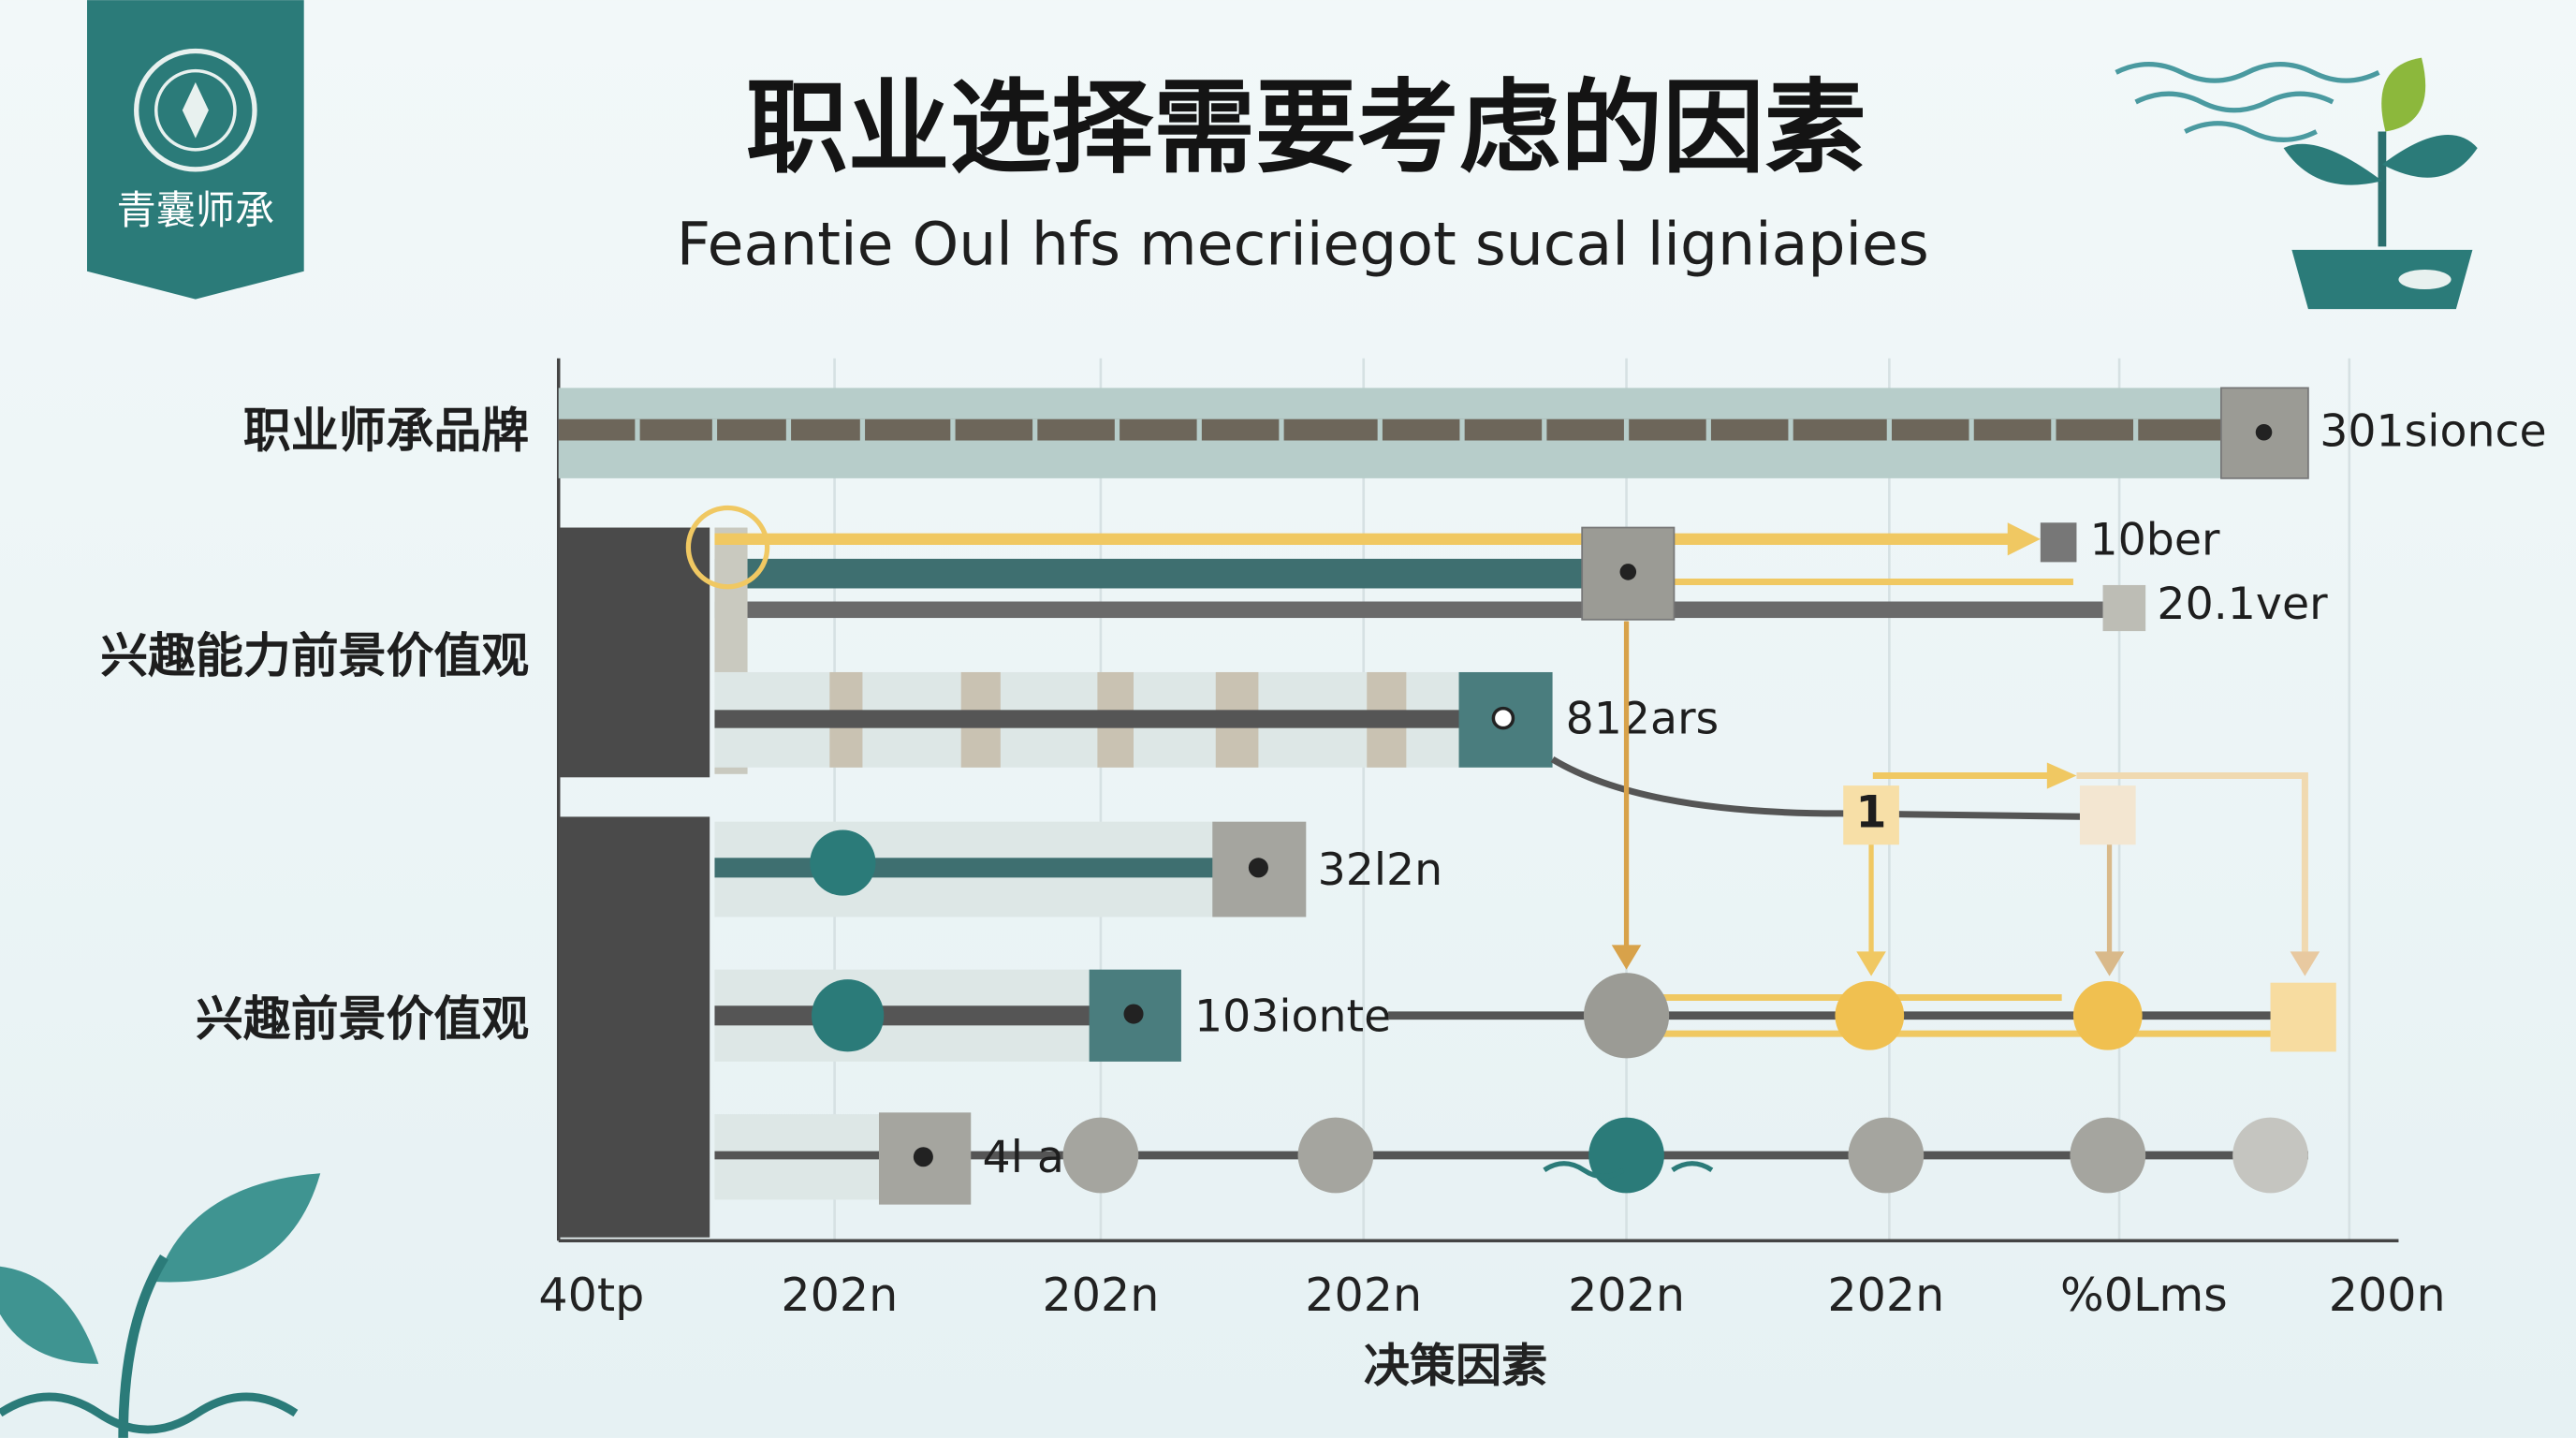  I want to click on bar-dividers, so click(1387, 429).